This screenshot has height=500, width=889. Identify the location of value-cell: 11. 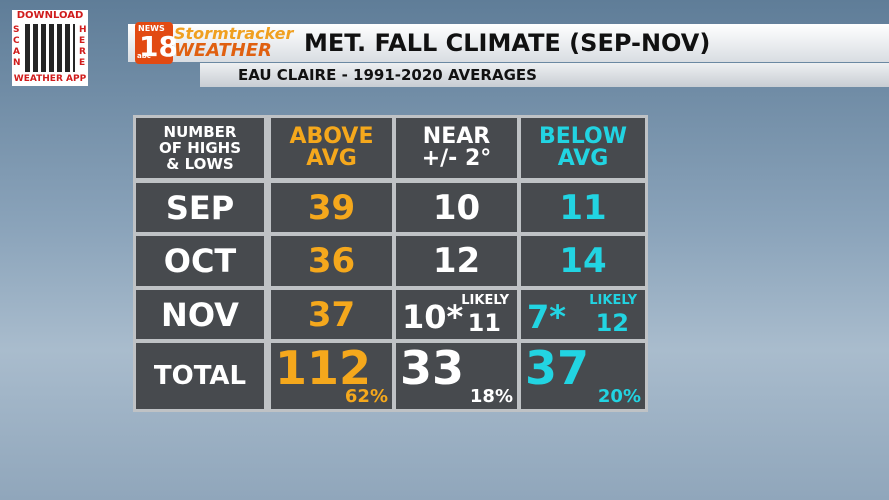
(583, 207).